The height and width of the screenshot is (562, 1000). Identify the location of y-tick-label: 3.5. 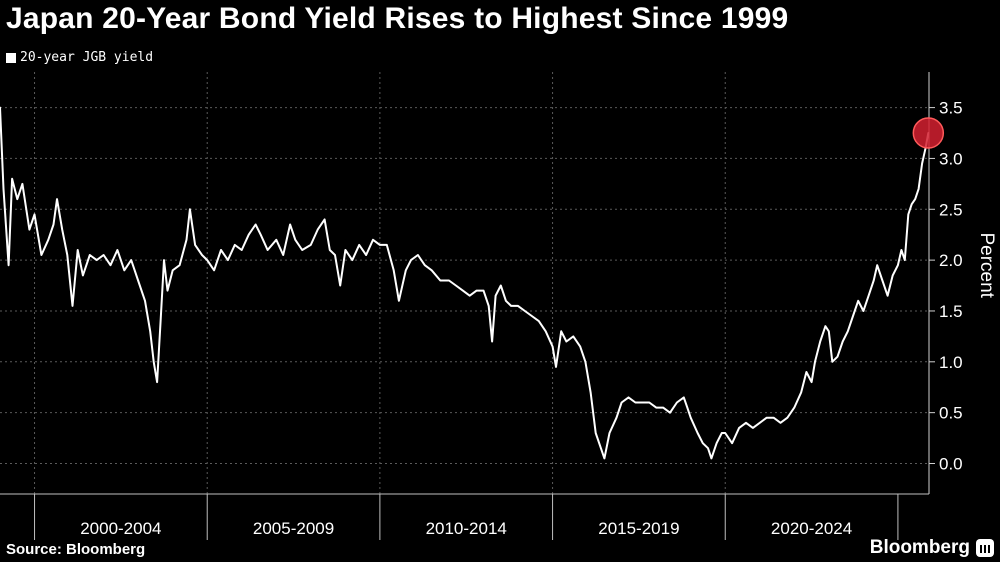
(951, 108).